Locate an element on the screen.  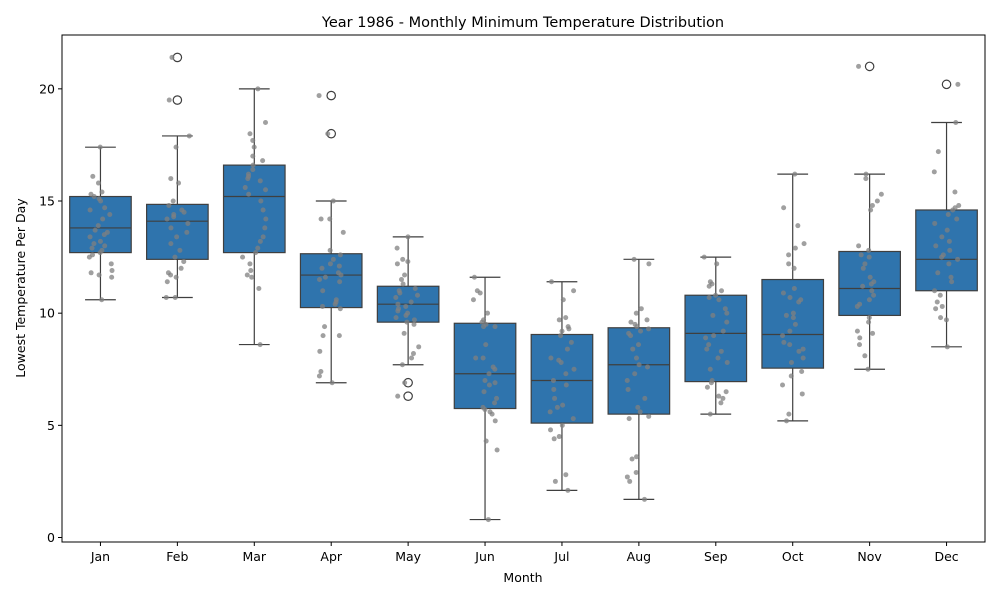
points-jul is located at coordinates (562, 386).